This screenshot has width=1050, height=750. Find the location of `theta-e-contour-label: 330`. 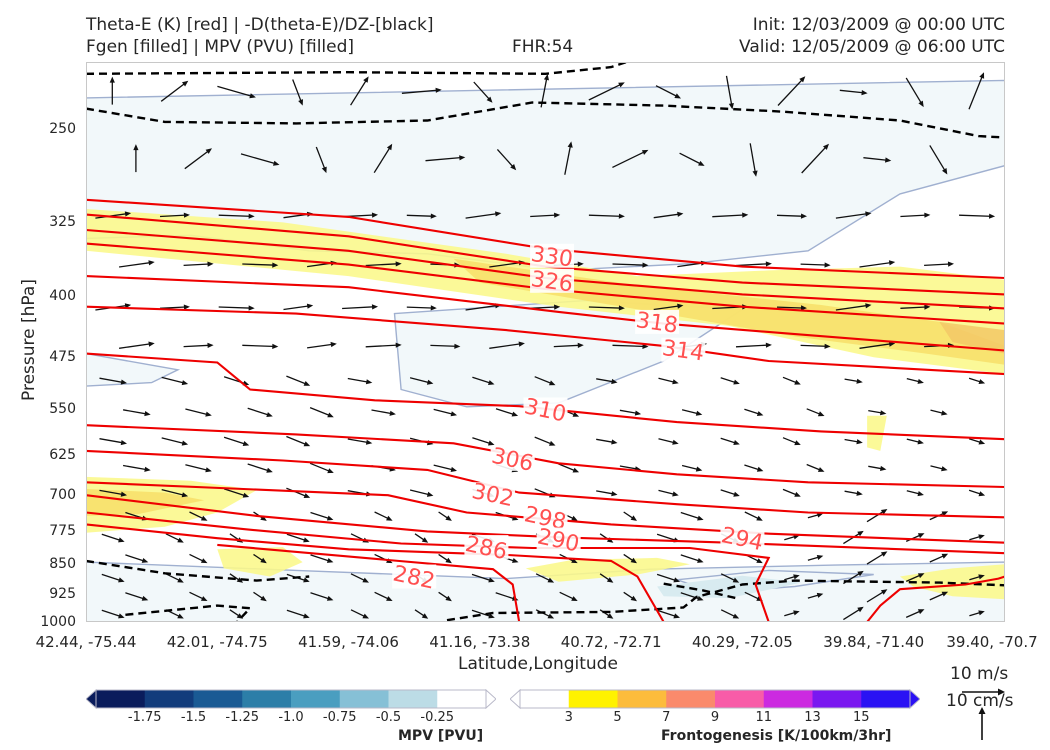

theta-e-contour-label: 330 is located at coordinates (551, 257).